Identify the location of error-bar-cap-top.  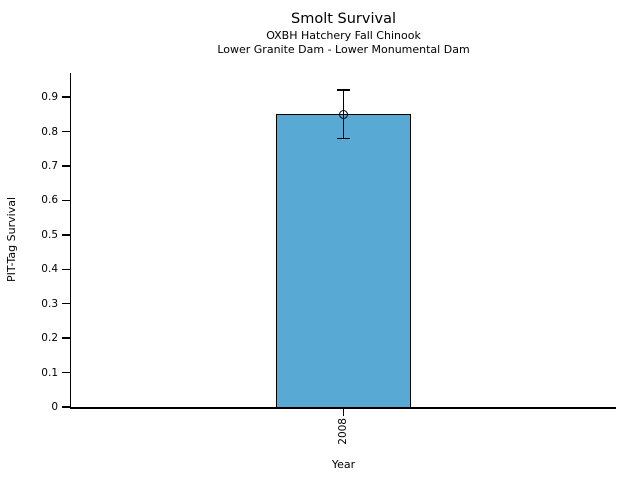
(343, 90).